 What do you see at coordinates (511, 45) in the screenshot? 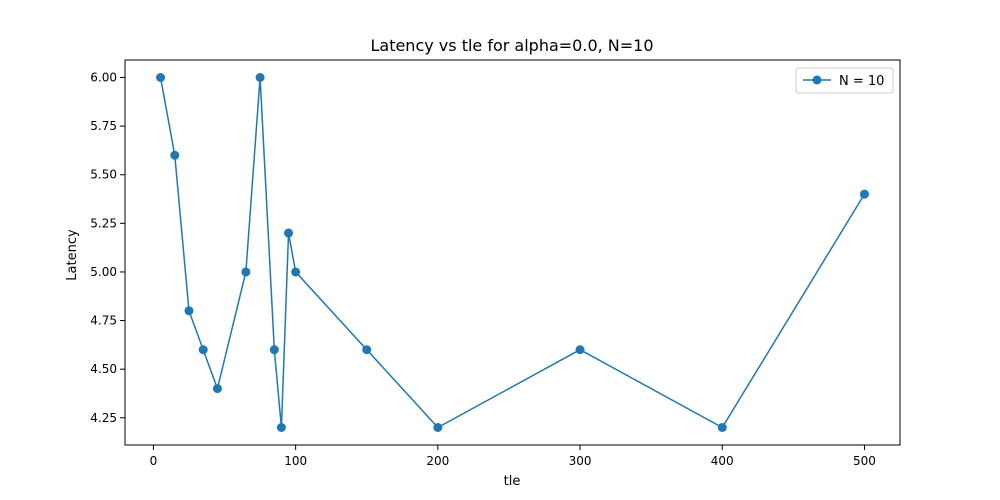
I see `chart-title: Latency vs tle for alpha=0.0, N=10` at bounding box center [511, 45].